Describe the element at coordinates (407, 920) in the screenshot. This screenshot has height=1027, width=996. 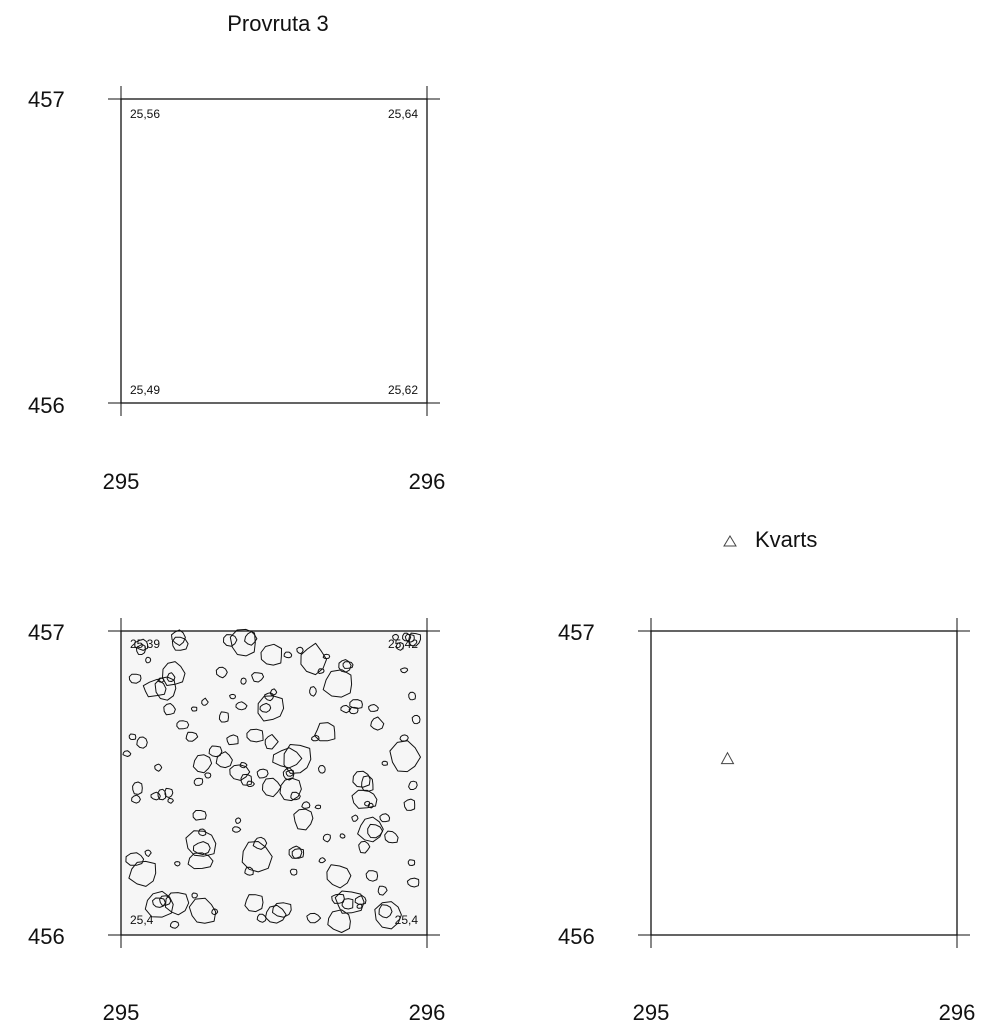
I see `corner-value-bottom-right: 25,4` at that location.